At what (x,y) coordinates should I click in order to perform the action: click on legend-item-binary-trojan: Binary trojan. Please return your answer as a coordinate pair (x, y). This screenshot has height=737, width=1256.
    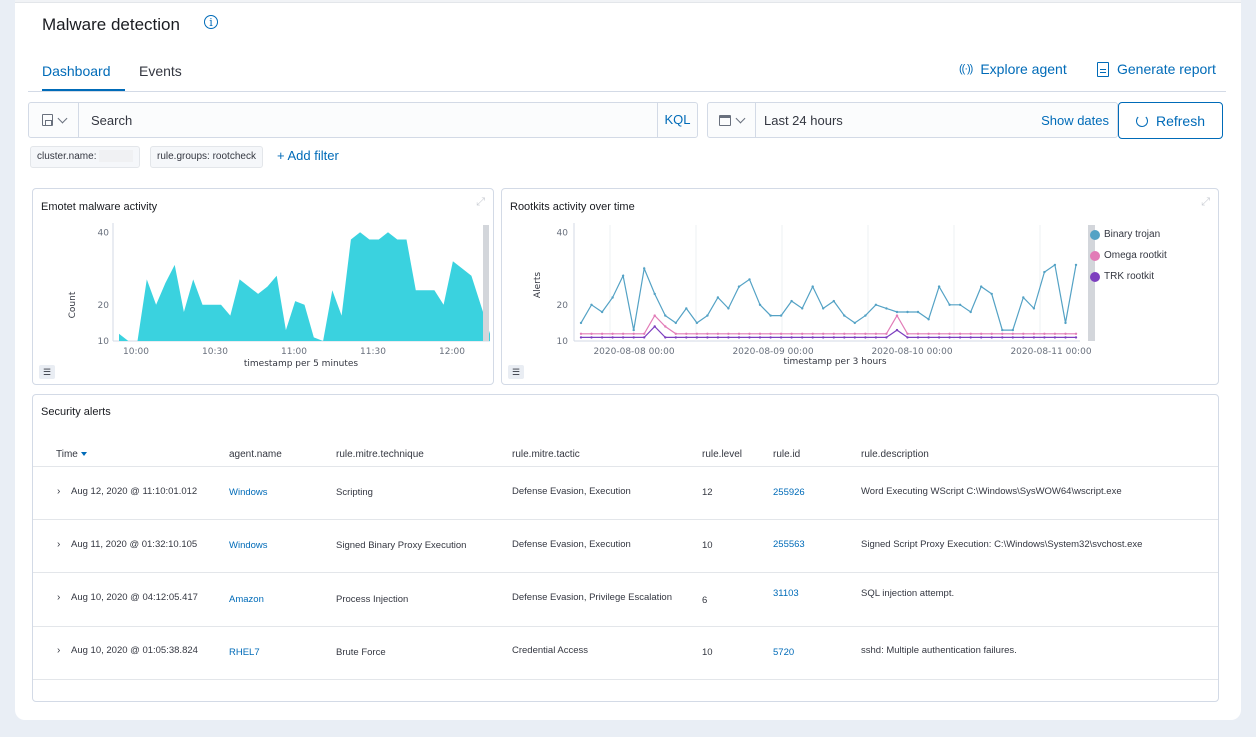
    Looking at the image, I should click on (1128, 234).